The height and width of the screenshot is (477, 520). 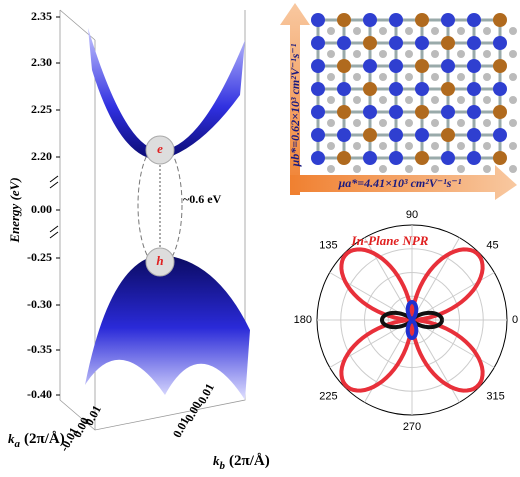 What do you see at coordinates (41, 109) in the screenshot?
I see `y-tick-label: 2.25` at bounding box center [41, 109].